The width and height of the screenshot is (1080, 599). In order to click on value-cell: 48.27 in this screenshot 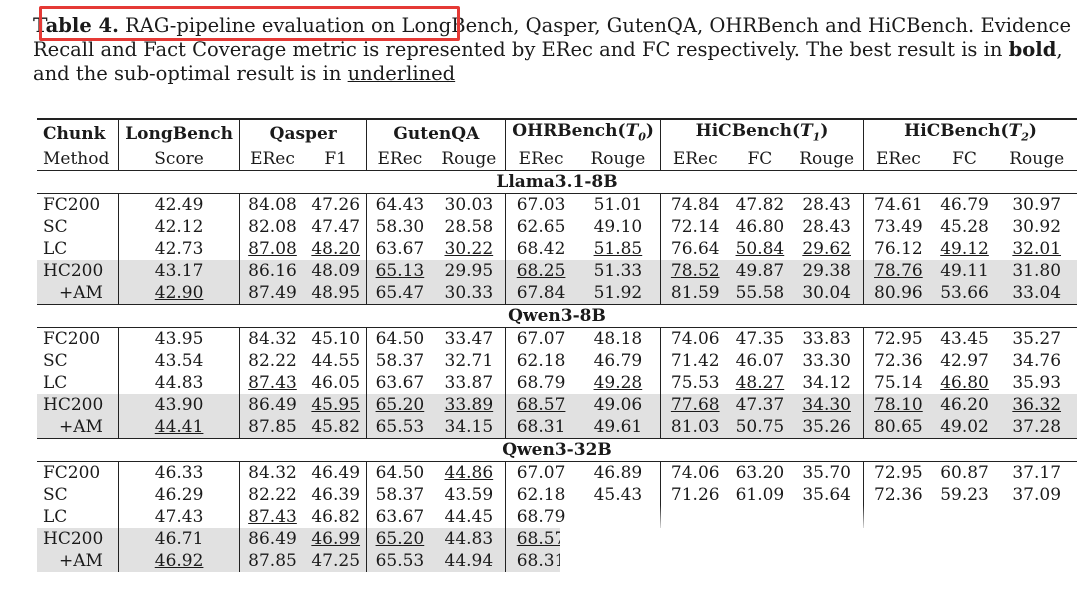, I will do `click(760, 383)`.